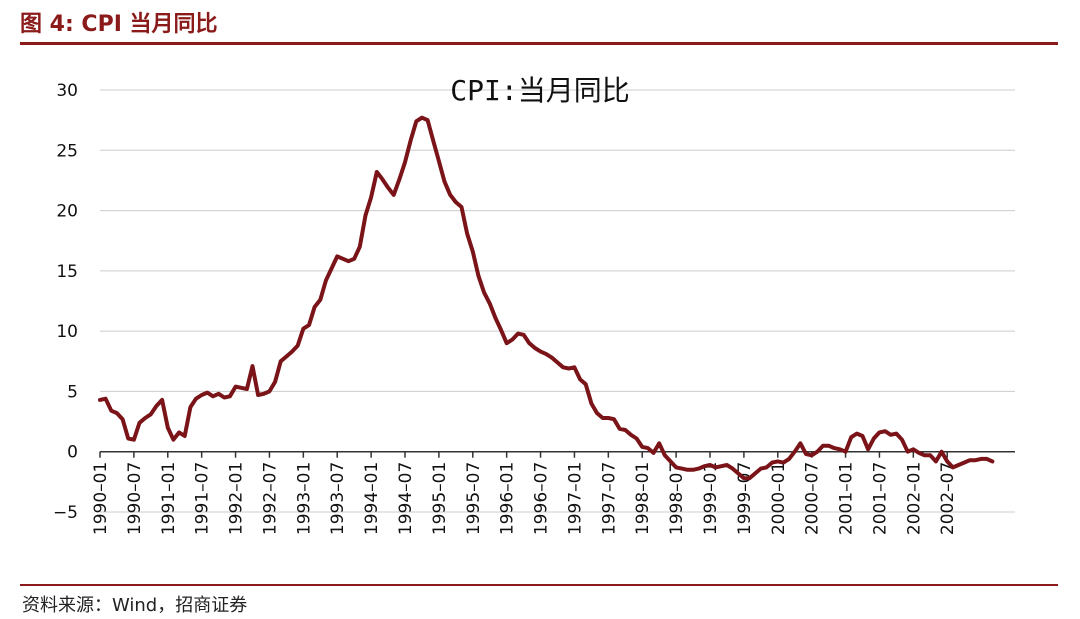 The height and width of the screenshot is (619, 1080). Describe the element at coordinates (101, 498) in the screenshot. I see `x-tick-label: 1990–01` at that location.